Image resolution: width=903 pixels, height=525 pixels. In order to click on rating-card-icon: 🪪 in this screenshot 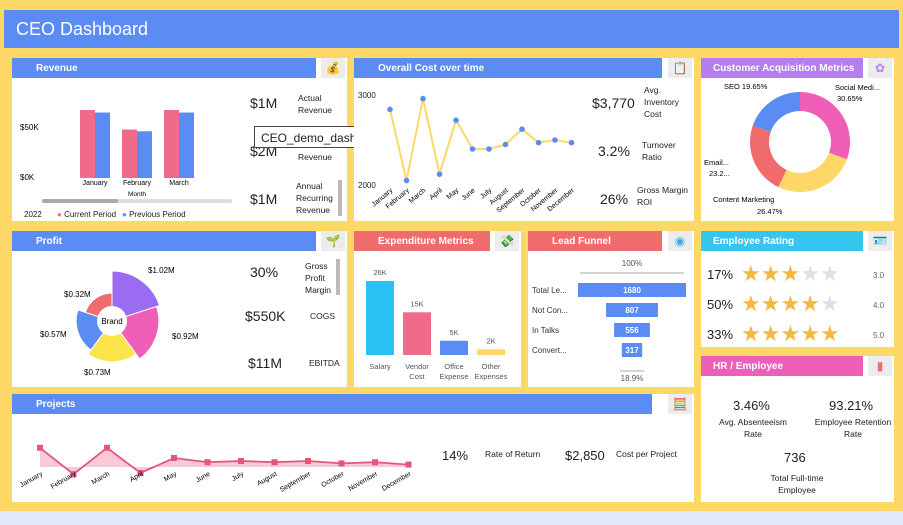, I will do `click(880, 241)`.